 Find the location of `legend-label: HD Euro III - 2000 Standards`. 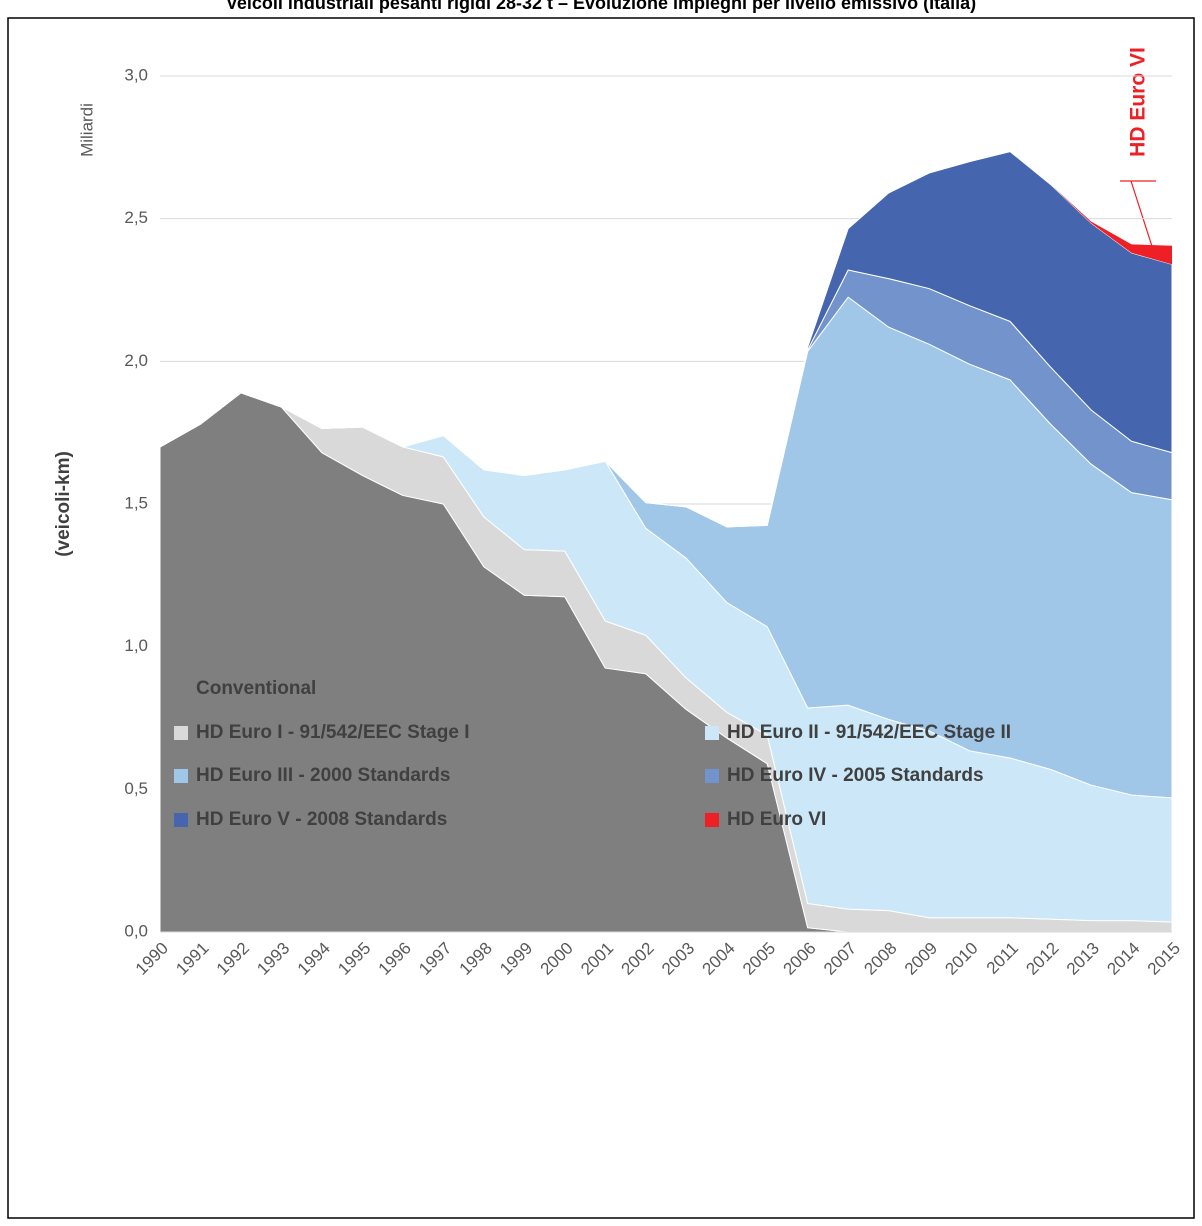

legend-label: HD Euro III - 2000 Standards is located at coordinates (323, 775).